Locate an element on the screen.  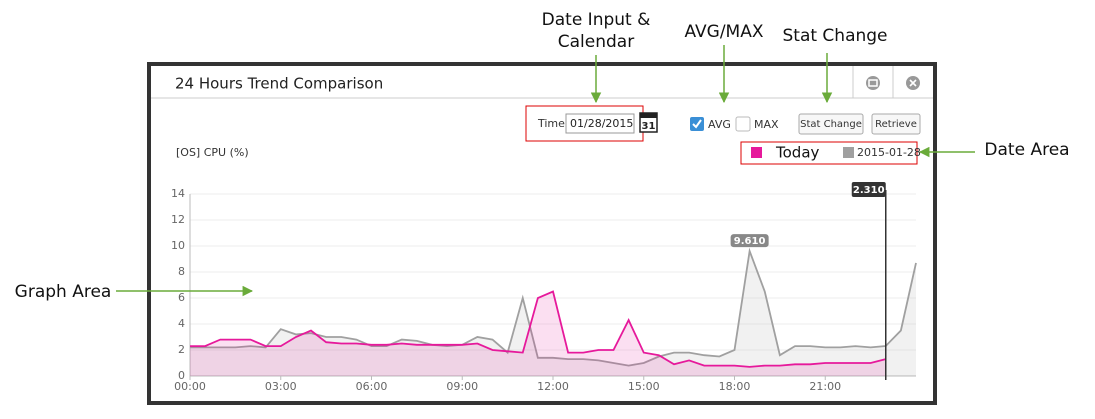
x-tick-label: 06:00 is located at coordinates (372, 386).